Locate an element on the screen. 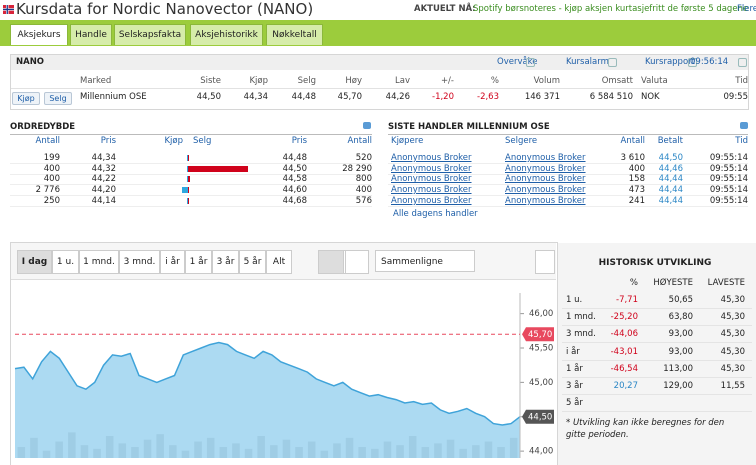 This screenshot has width=756, height=465. trade-button: Kjøp is located at coordinates (26, 98).